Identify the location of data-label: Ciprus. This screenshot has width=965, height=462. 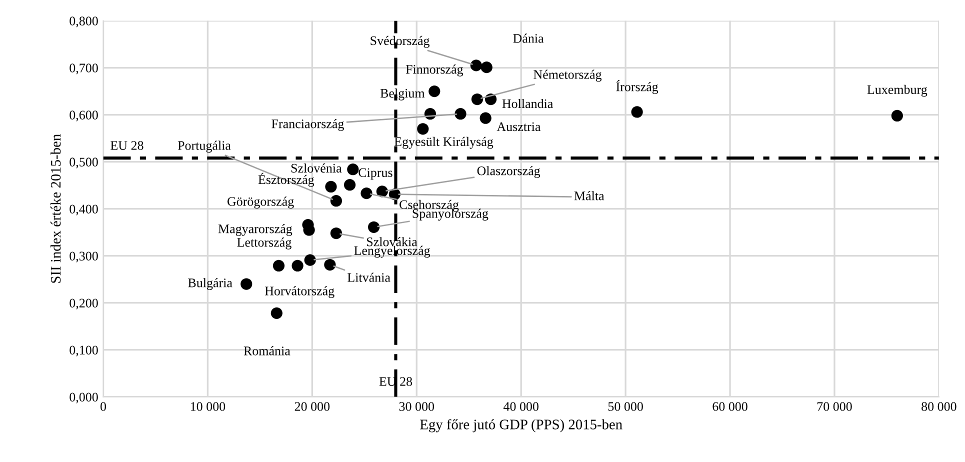
(375, 174).